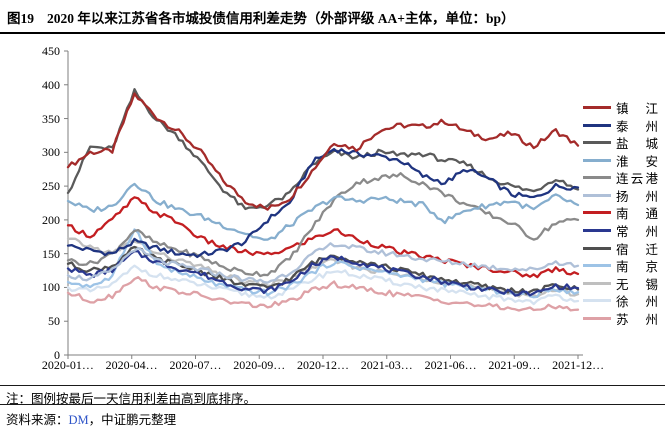 The width and height of the screenshot is (665, 437). I want to click on legend-item-zhenjiang: 镇江, so click(620, 108).